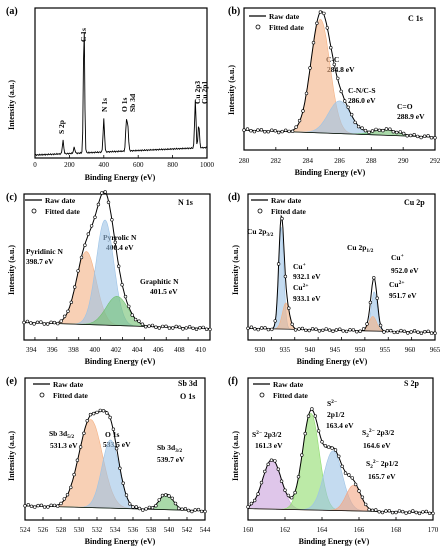 This screenshot has height=550, width=440. Describe the element at coordinates (121, 94) in the screenshot. I see `survey-line` at that location.